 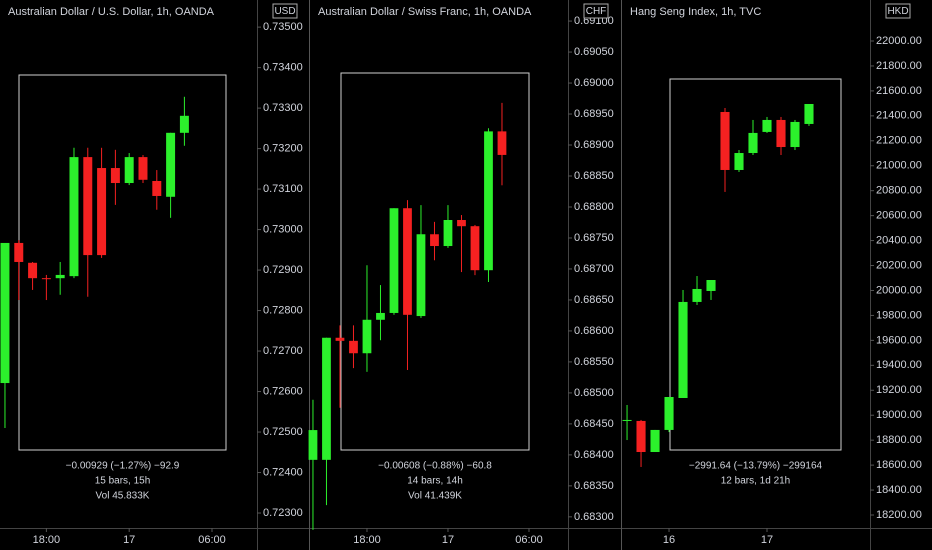 What do you see at coordinates (899, 191) in the screenshot?
I see `y-tick-label: 20800.00` at bounding box center [899, 191].